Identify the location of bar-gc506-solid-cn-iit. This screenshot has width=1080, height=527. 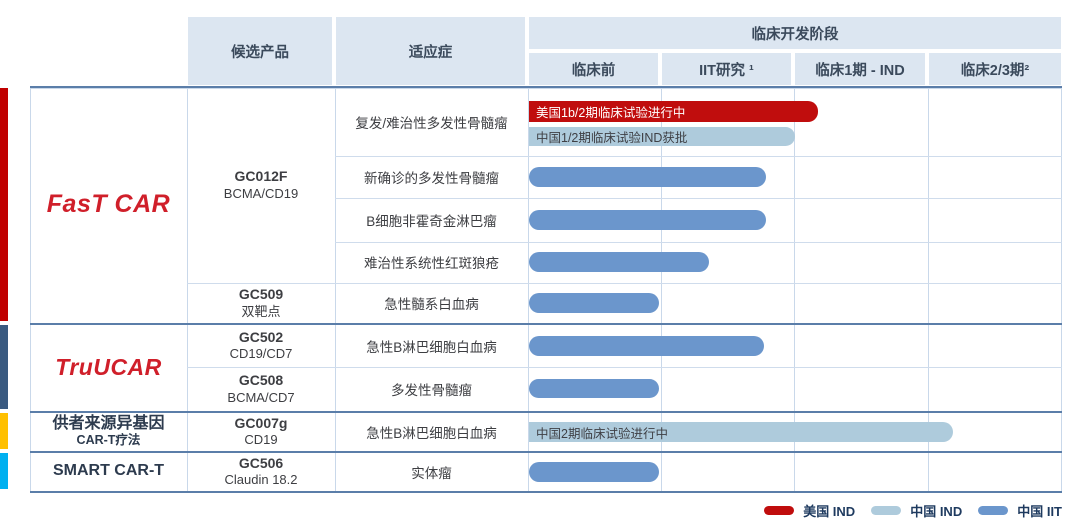
(594, 472).